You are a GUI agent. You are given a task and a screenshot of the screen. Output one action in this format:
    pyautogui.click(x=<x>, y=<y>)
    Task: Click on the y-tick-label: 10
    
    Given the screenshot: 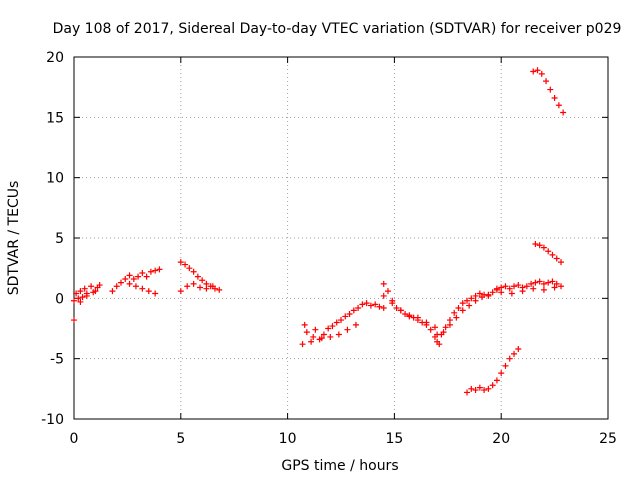 What is the action you would take?
    pyautogui.click(x=55, y=179)
    